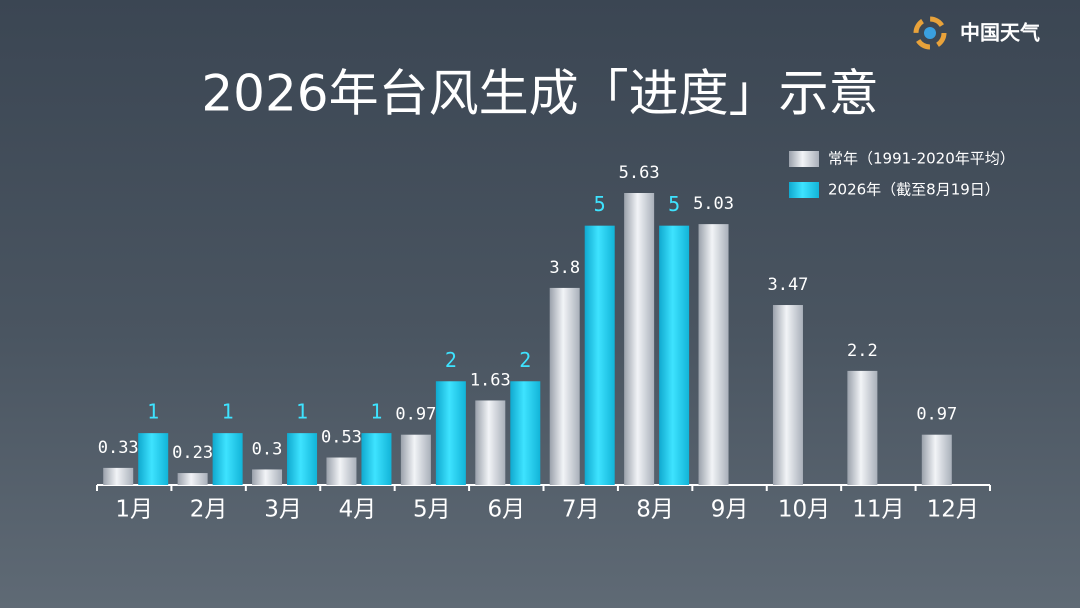 The image size is (1080, 608). What do you see at coordinates (490, 380) in the screenshot?
I see `data-label: 1.63` at bounding box center [490, 380].